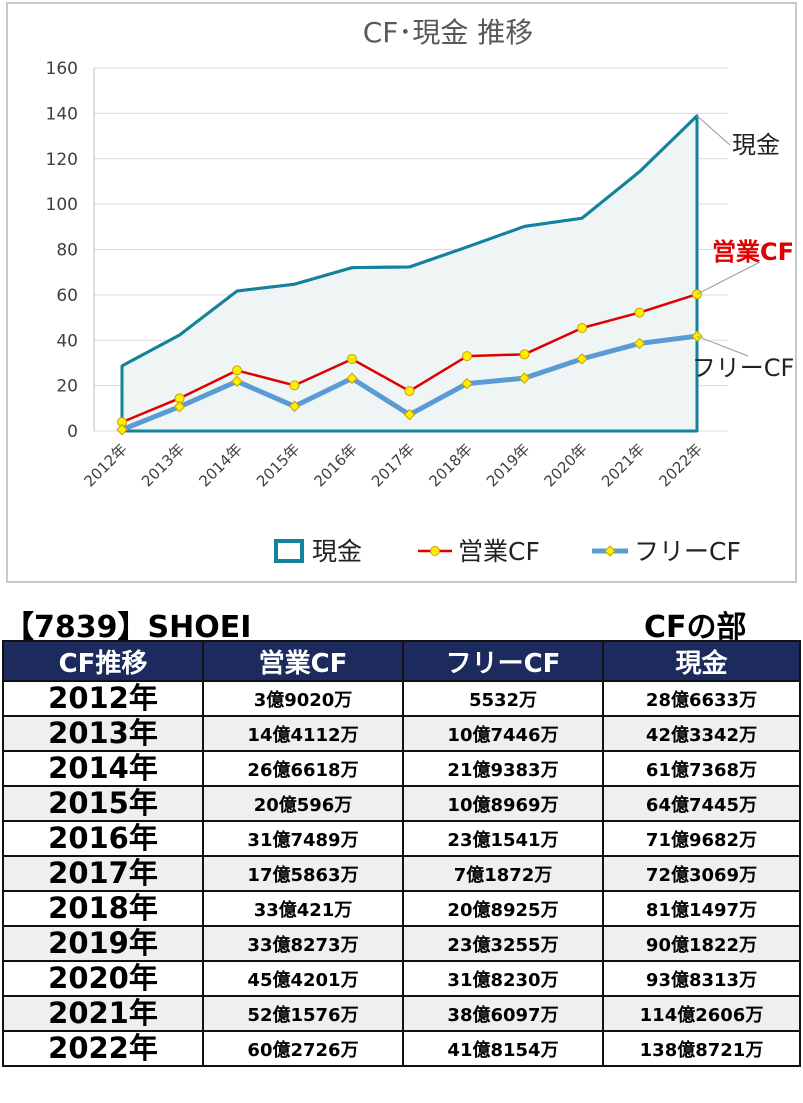 The width and height of the screenshot is (803, 1103). Describe the element at coordinates (623, 465) in the screenshot. I see `x-tick-label: 2021年` at that location.